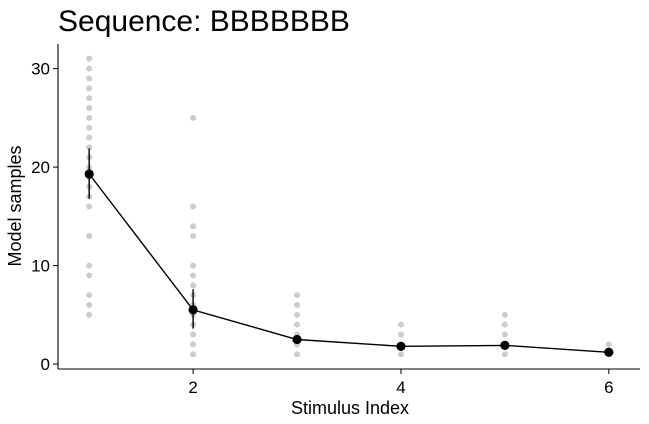  What do you see at coordinates (204, 21) in the screenshot?
I see `chart-title: Sequence: BBBBBBB` at bounding box center [204, 21].